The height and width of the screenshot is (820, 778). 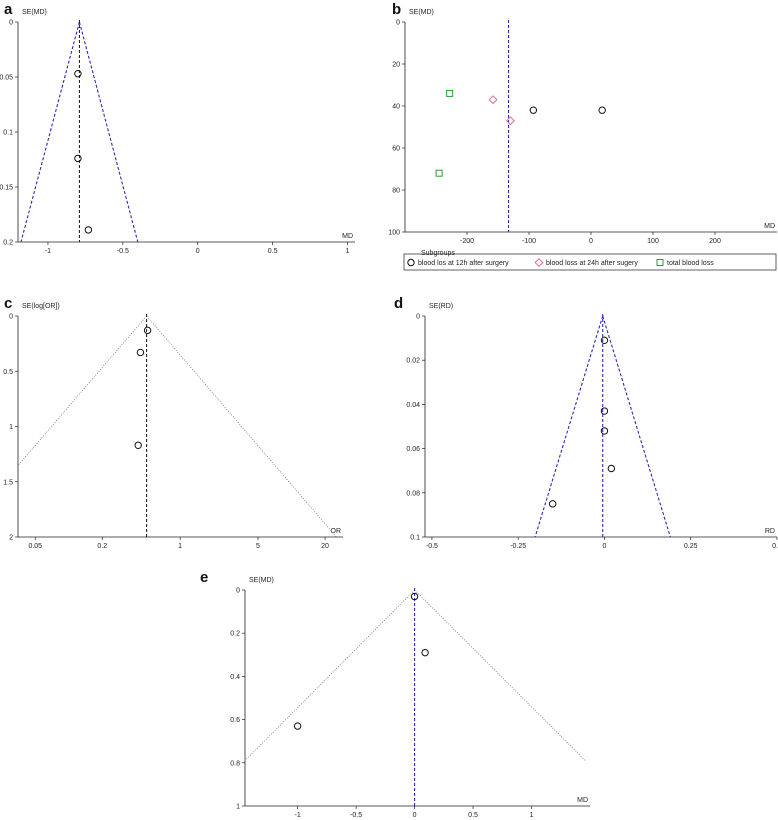 What do you see at coordinates (413, 405) in the screenshot?
I see `y-tick-label: 0.04` at bounding box center [413, 405].